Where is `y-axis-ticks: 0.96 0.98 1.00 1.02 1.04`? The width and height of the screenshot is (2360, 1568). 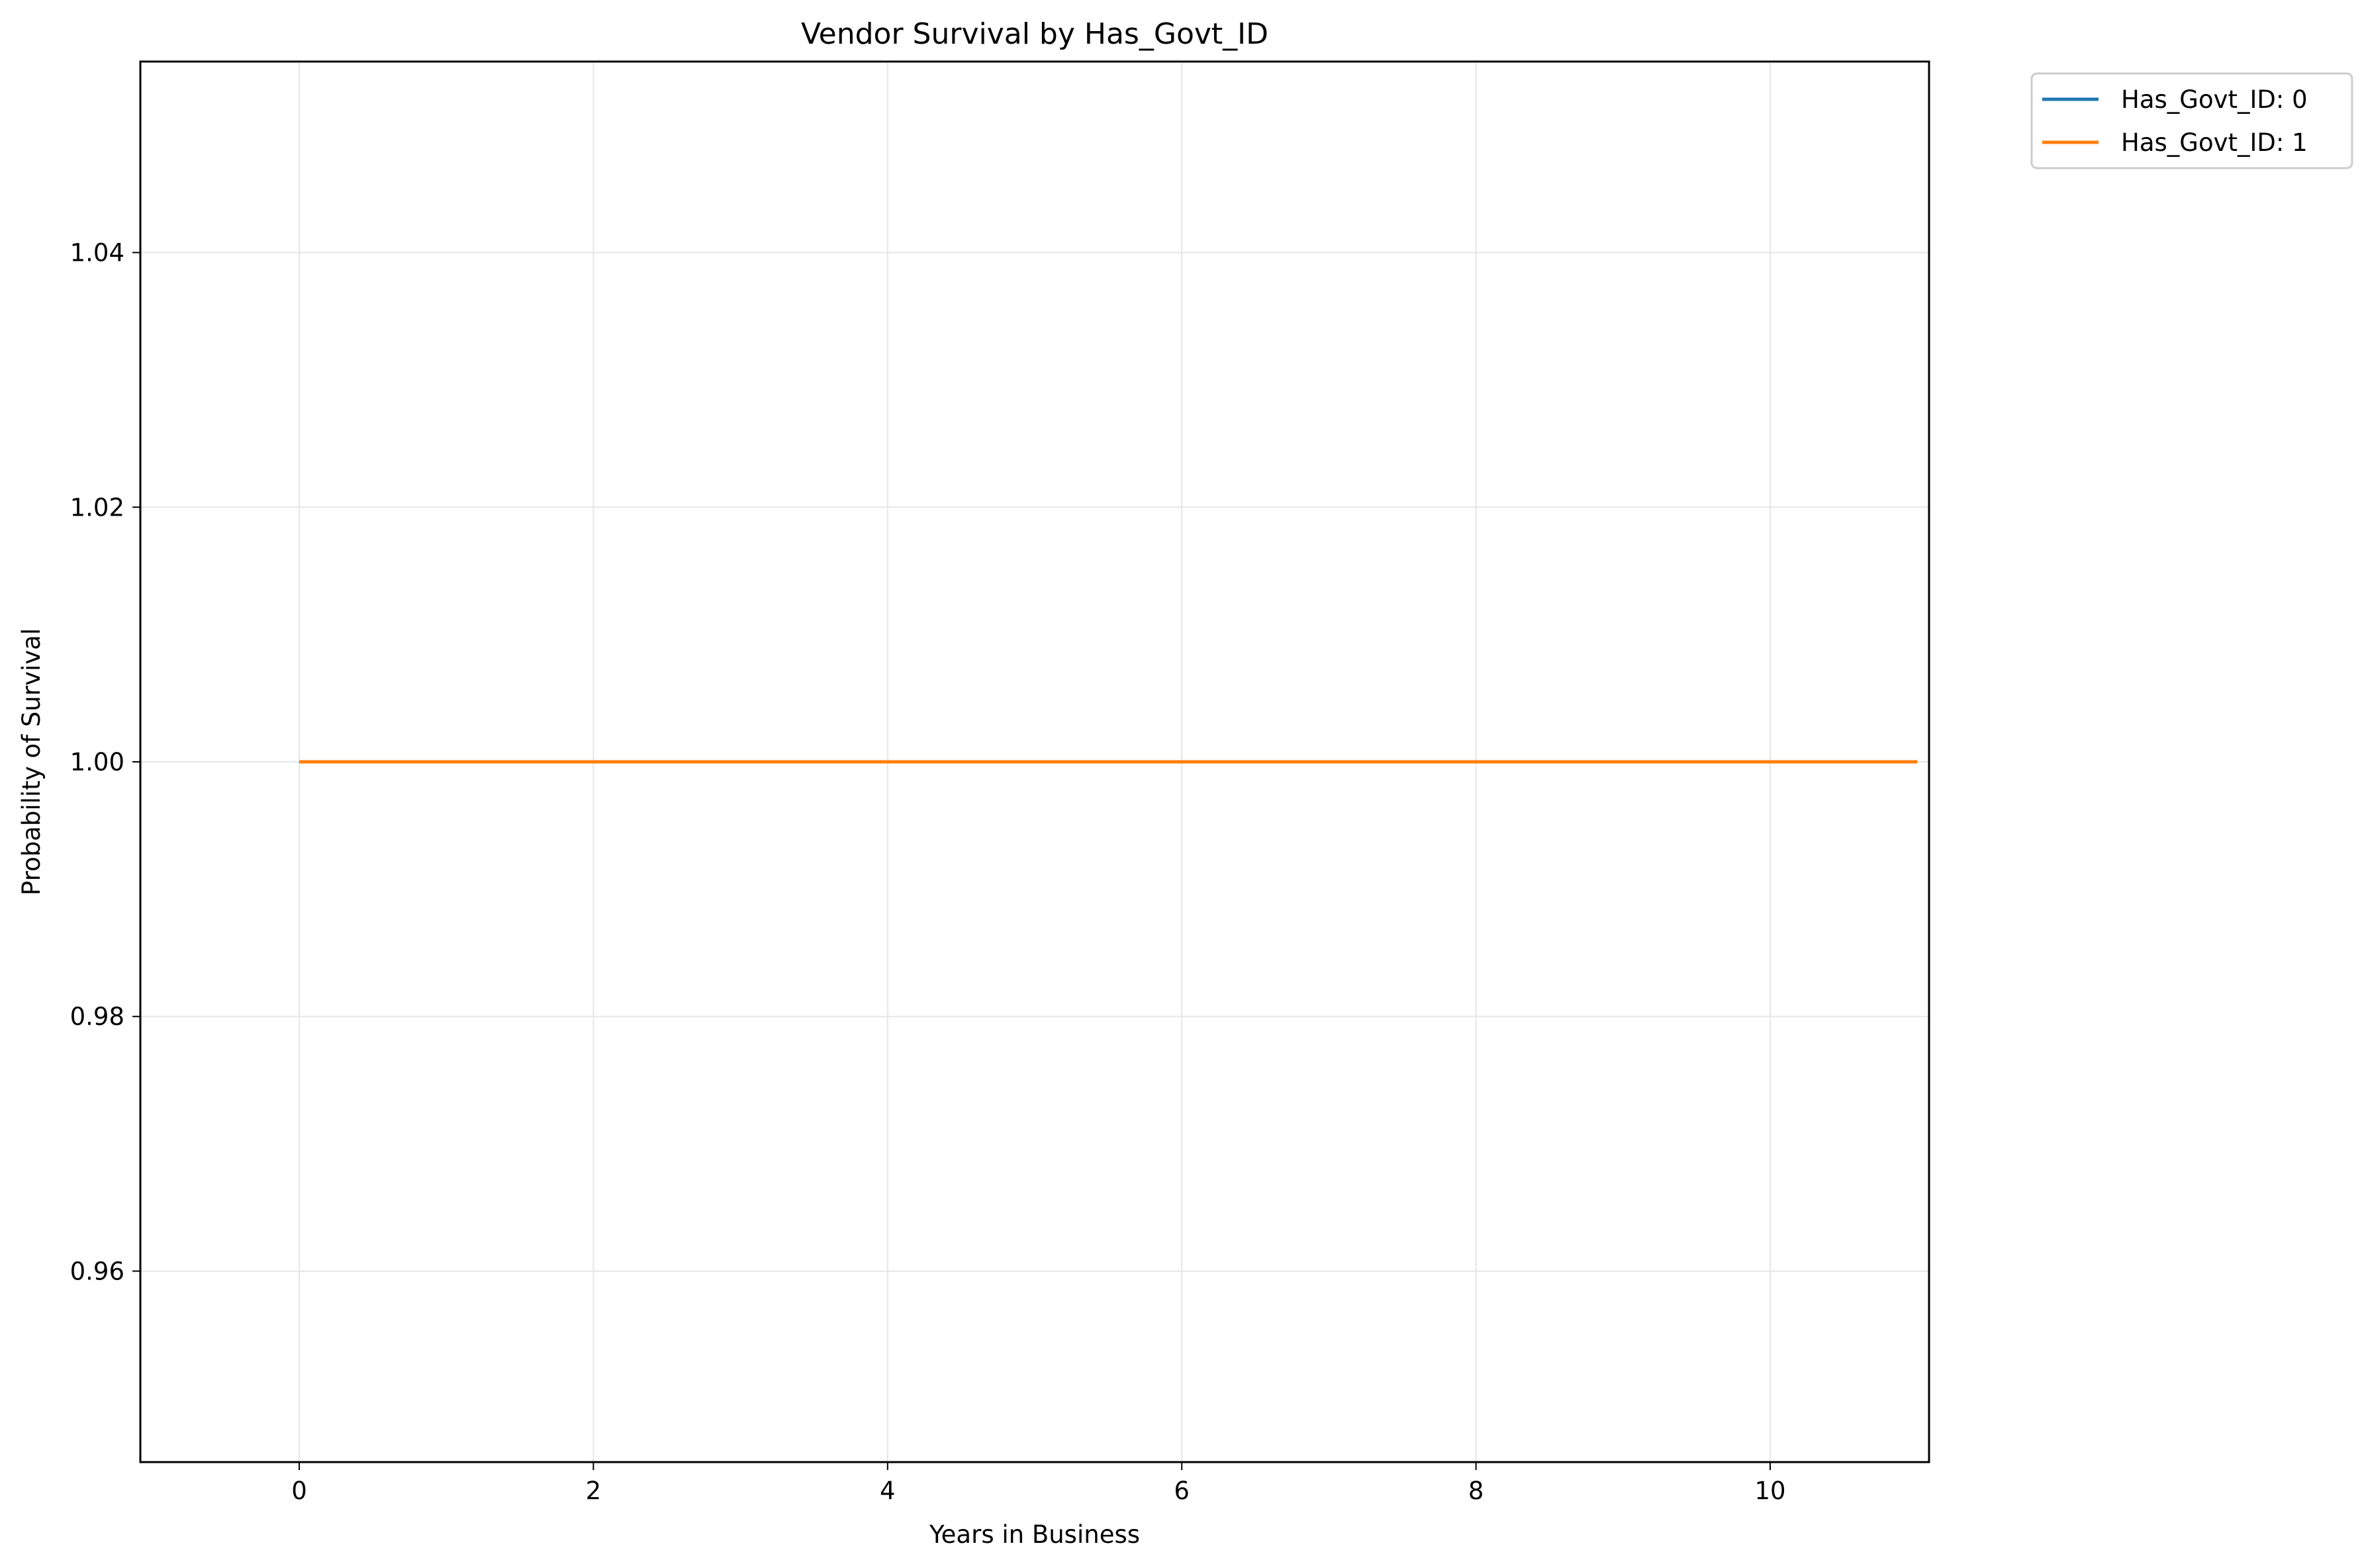
y-axis-ticks: 0.96 0.98 1.00 1.02 1.04 is located at coordinates (105, 762).